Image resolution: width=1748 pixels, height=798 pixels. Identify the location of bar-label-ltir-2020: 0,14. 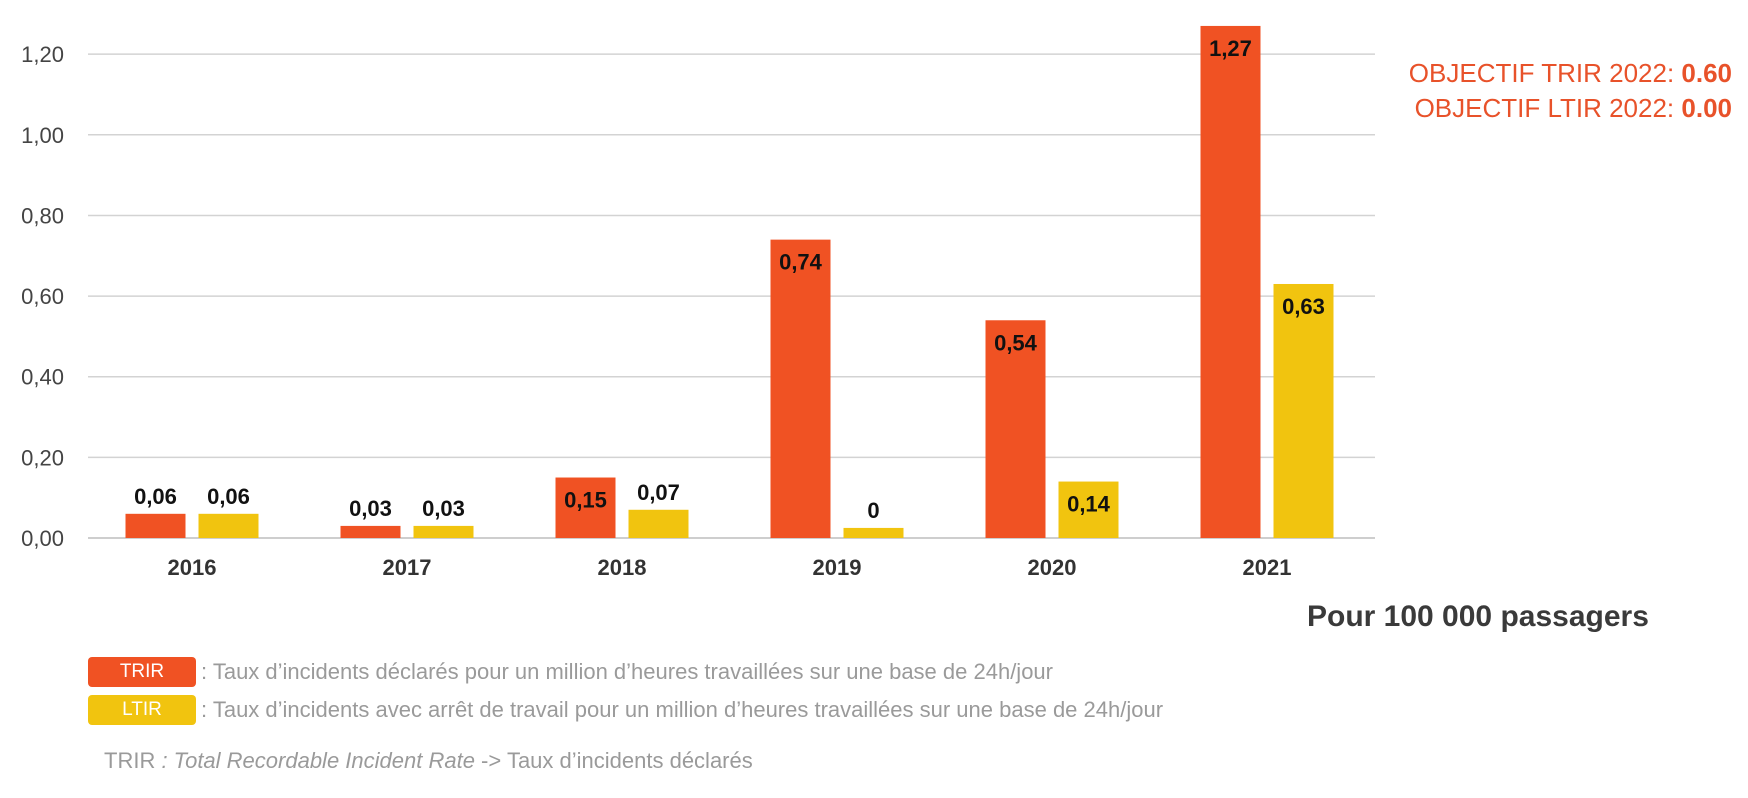
(1089, 504).